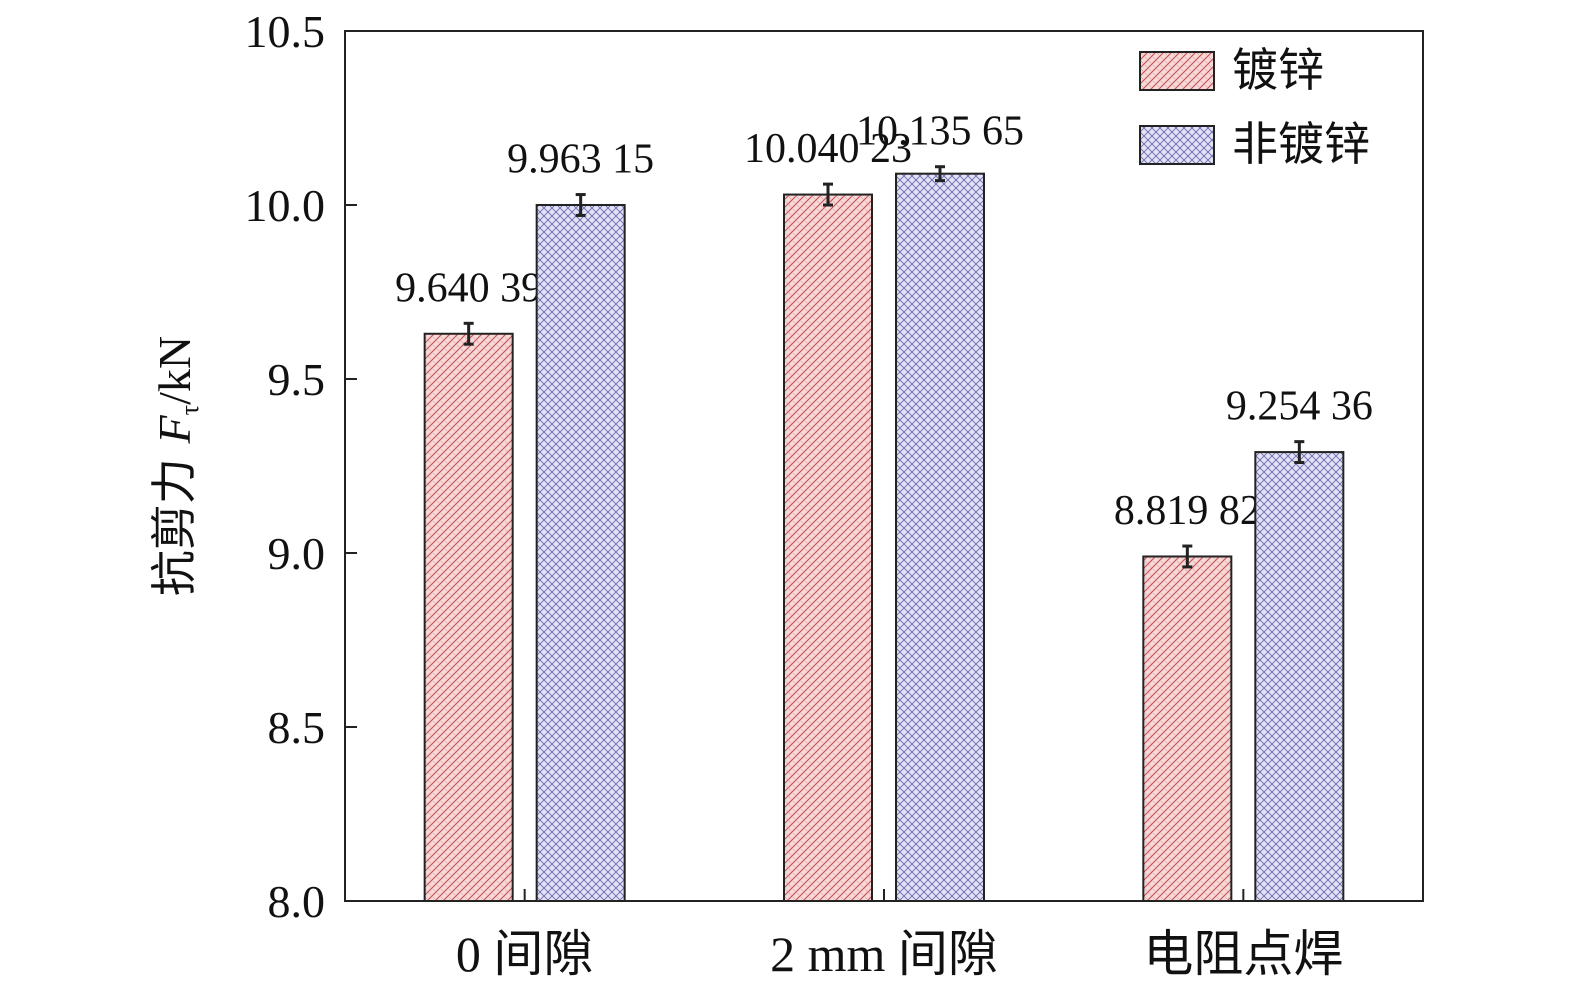 The width and height of the screenshot is (1575, 990). Describe the element at coordinates (297, 379) in the screenshot. I see `y-tick-label: 9.5` at that location.